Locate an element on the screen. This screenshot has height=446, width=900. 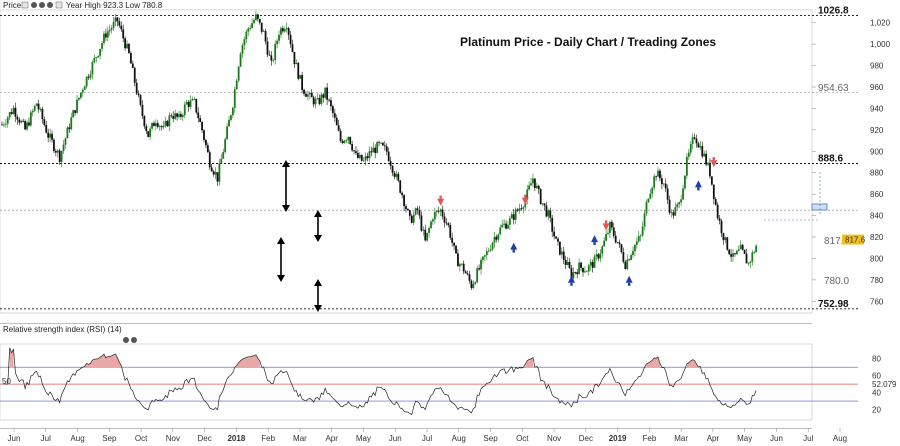
options-icon is located at coordinates (50, 5).